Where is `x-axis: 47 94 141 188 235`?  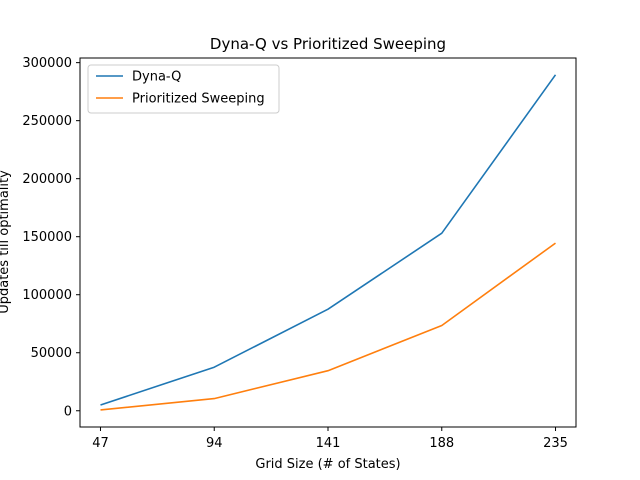 x-axis: 47 94 141 188 235 is located at coordinates (330, 439).